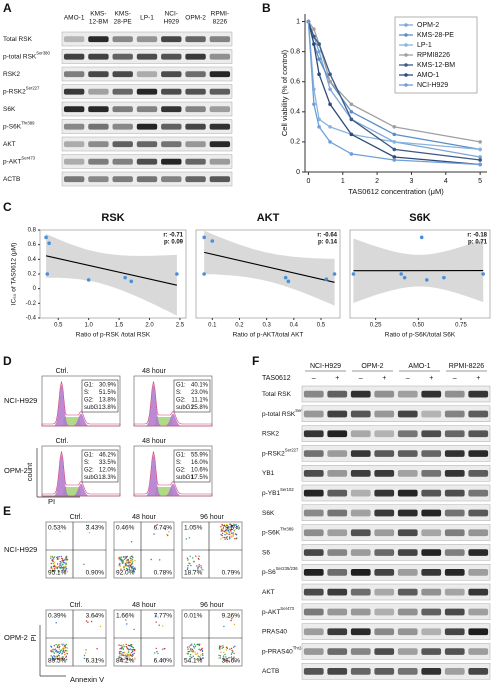 This screenshot has height=685, width=492. I want to click on legend-label: OPM-2, so click(428, 25).